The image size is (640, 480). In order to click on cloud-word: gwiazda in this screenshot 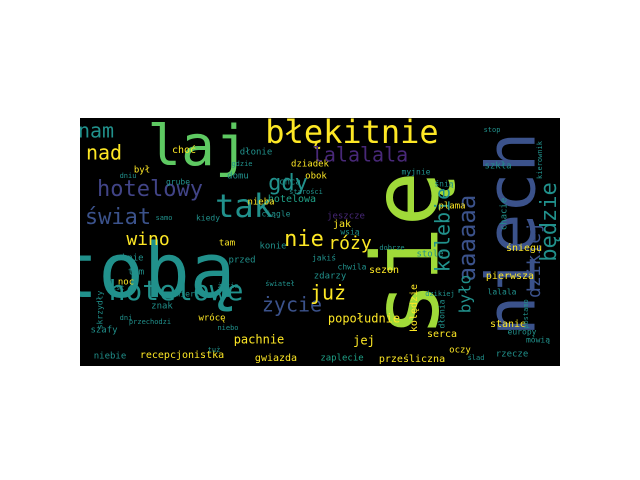, I will do `click(276, 358)`.